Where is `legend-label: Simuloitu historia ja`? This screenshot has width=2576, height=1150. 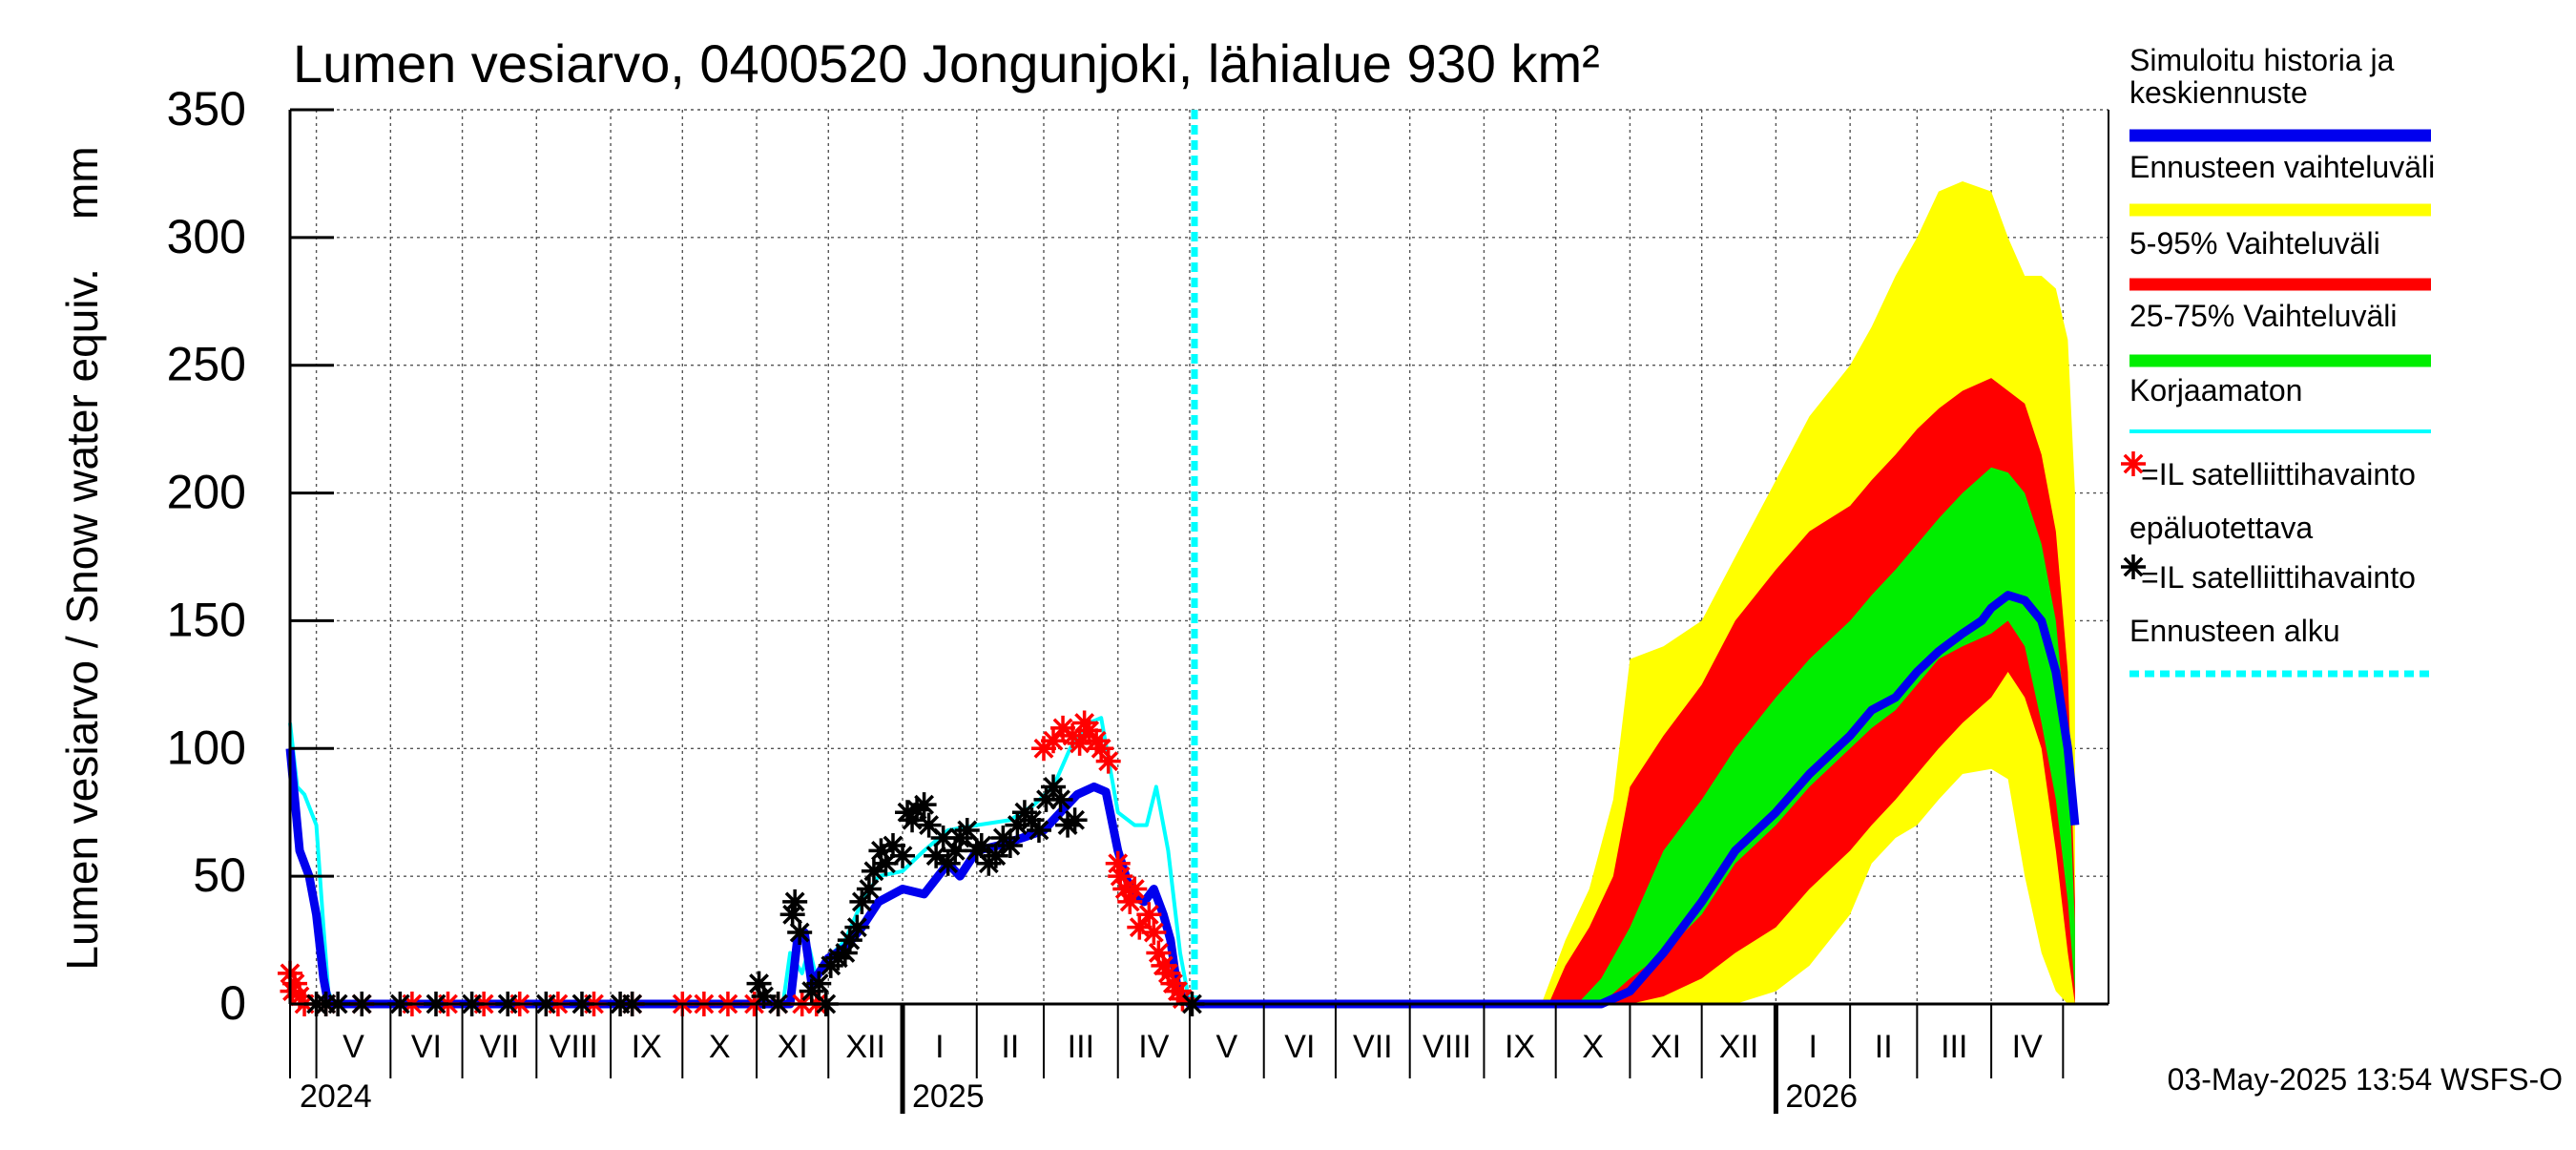
legend-label: Simuloitu historia ja is located at coordinates (2262, 60).